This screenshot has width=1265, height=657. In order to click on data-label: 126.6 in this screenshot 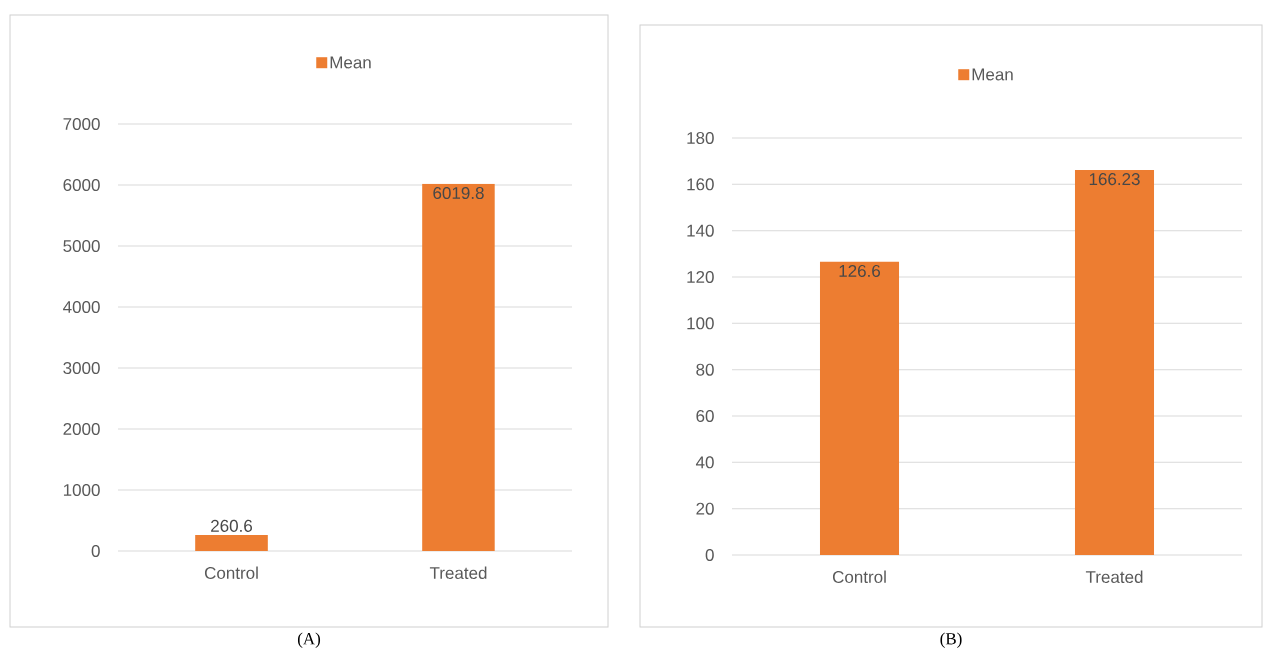, I will do `click(860, 270)`.